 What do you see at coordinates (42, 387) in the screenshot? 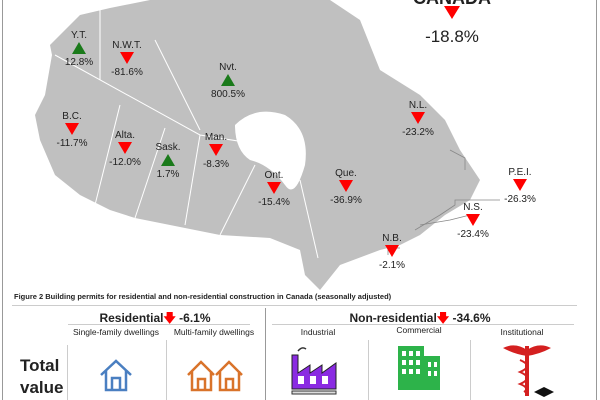
I see `row-label-value: value` at bounding box center [42, 387].